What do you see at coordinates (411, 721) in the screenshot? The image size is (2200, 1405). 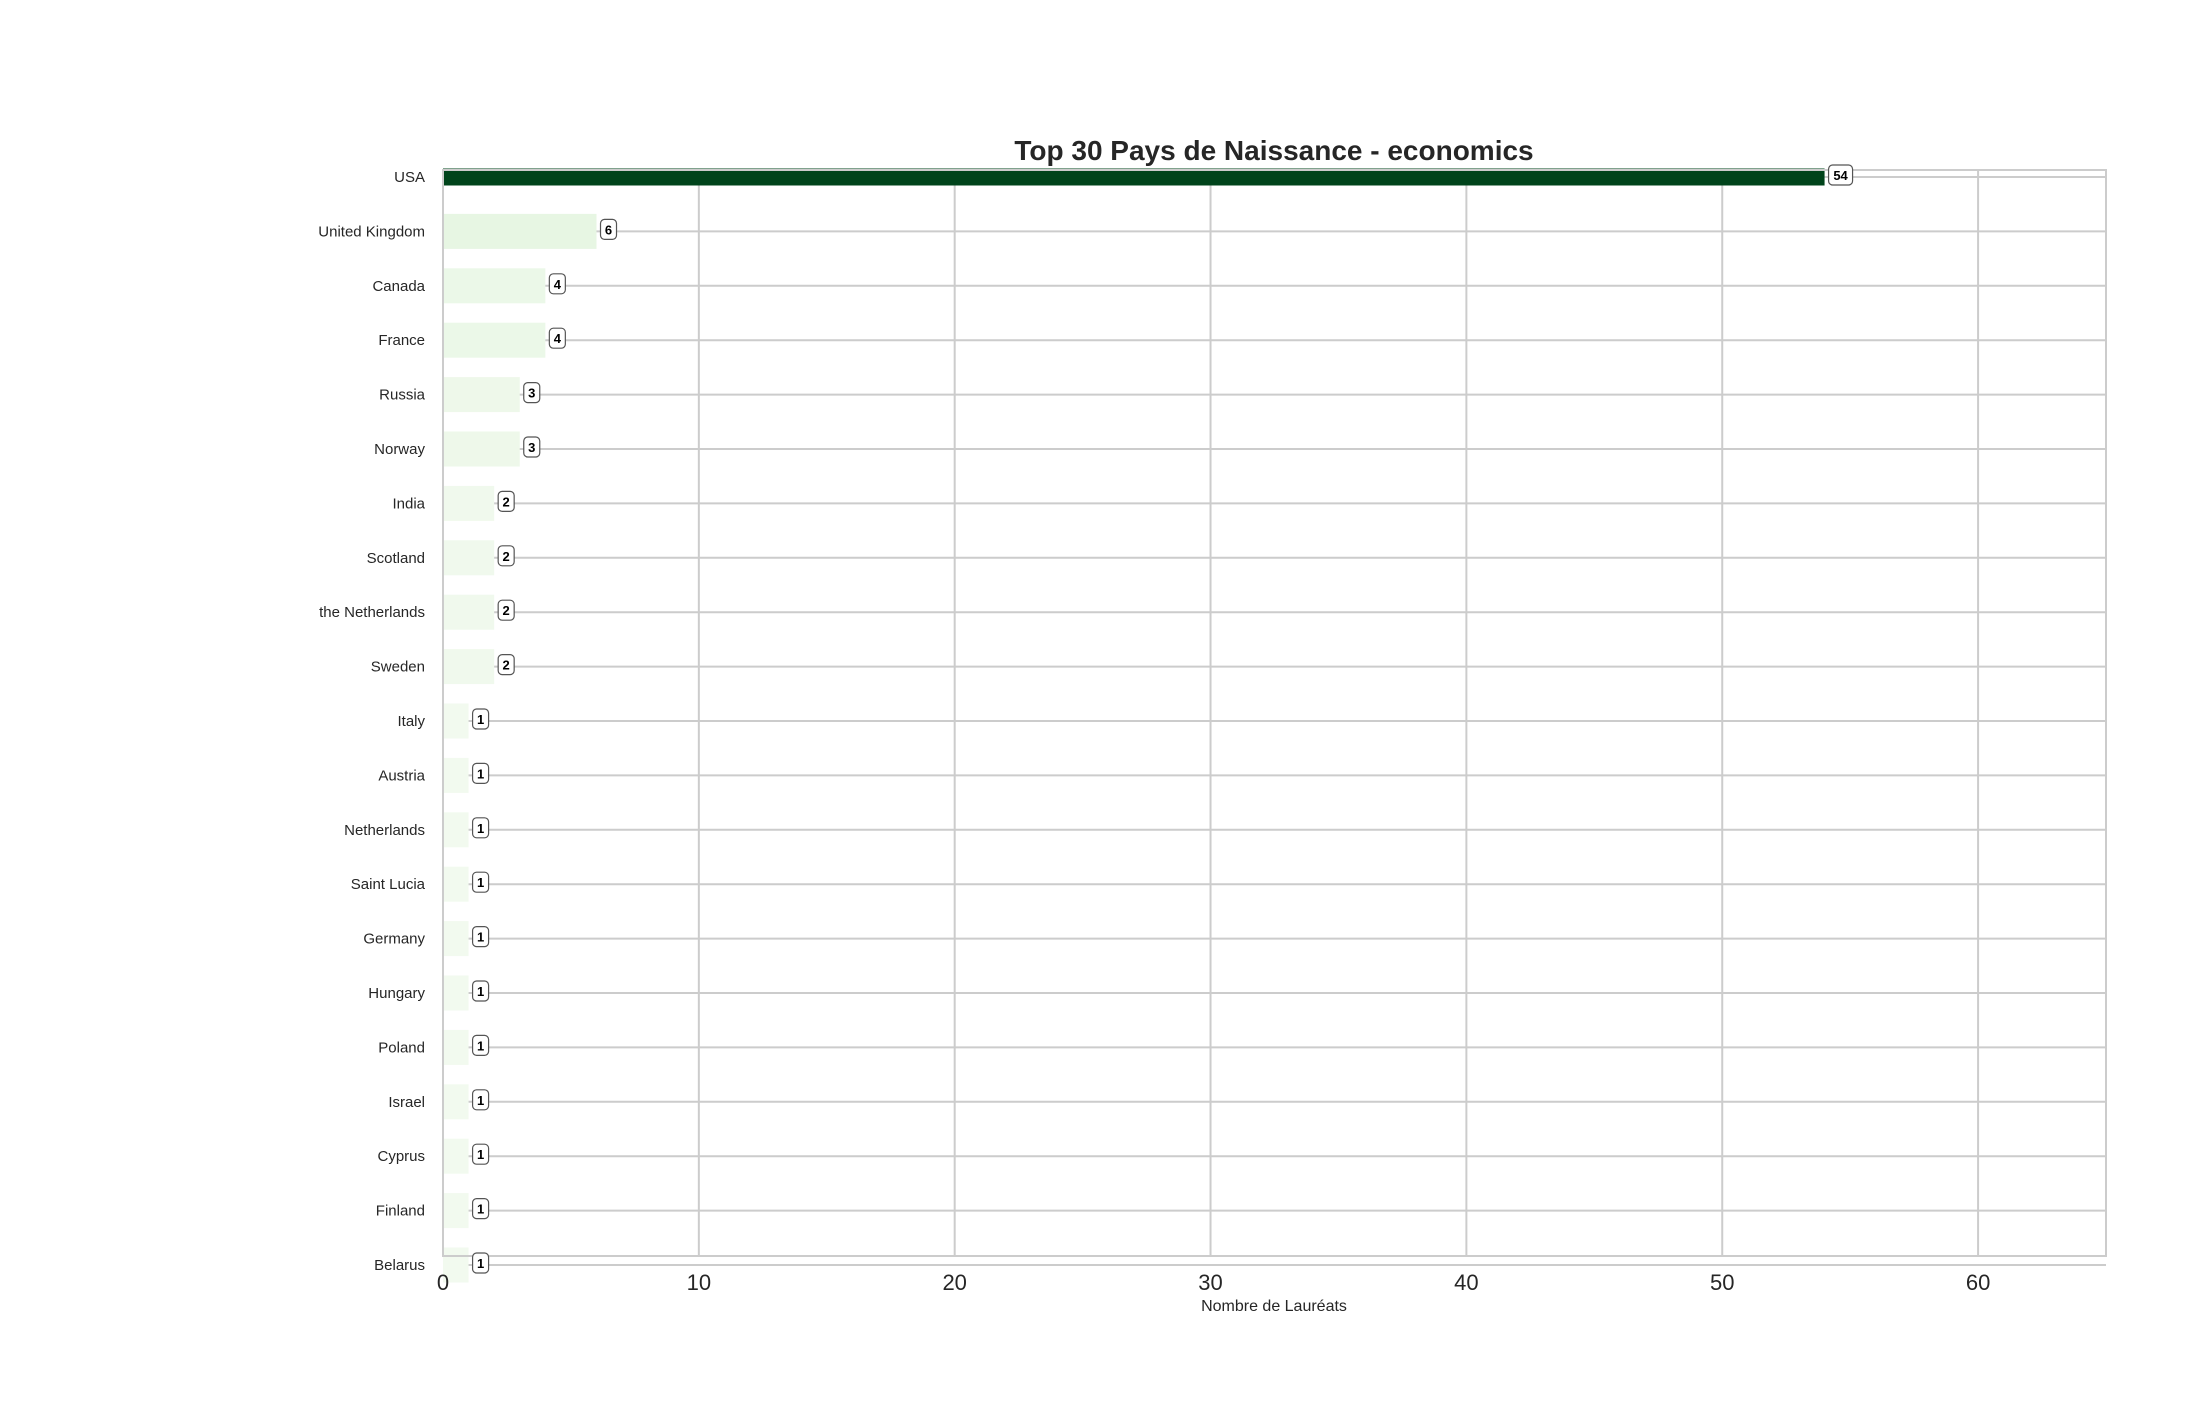 I see `y-tick-label: Italy` at bounding box center [411, 721].